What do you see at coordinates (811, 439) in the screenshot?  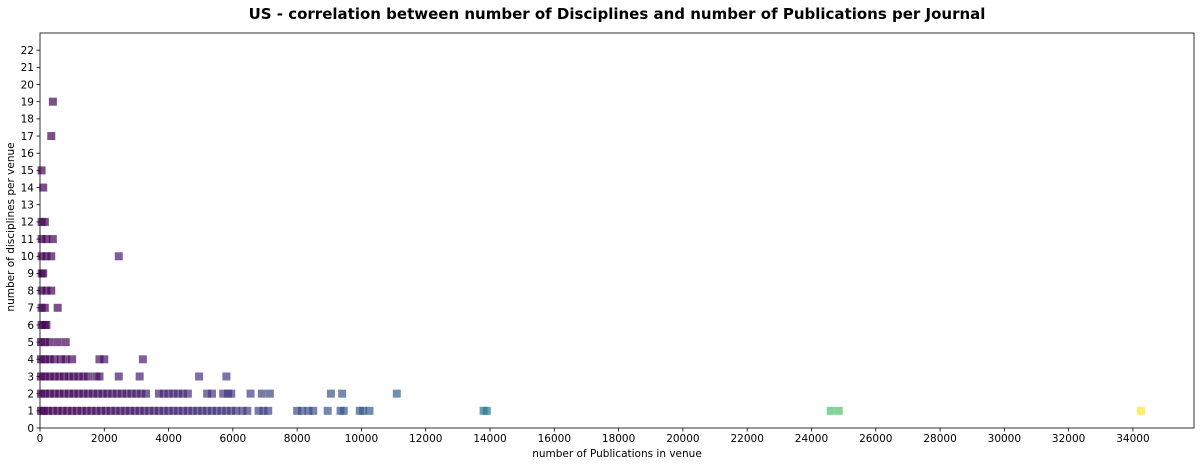 I see `x-tick-label: 24000` at bounding box center [811, 439].